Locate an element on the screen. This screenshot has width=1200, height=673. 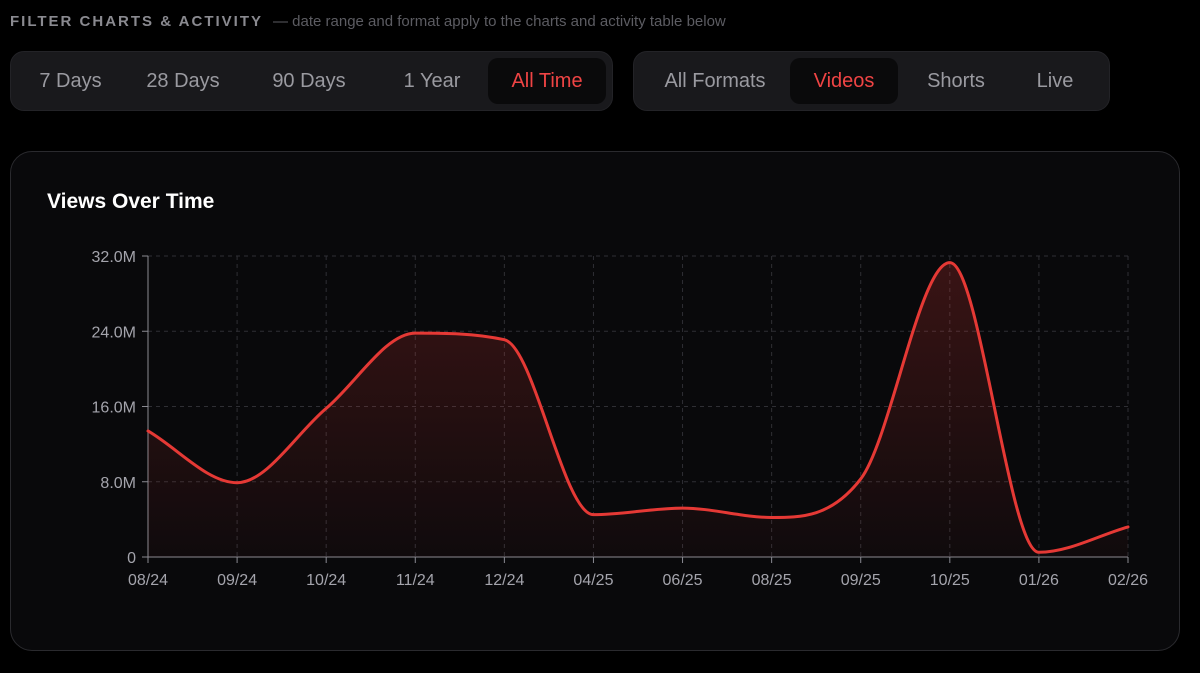
x-tick-label: 04/25 is located at coordinates (593, 580).